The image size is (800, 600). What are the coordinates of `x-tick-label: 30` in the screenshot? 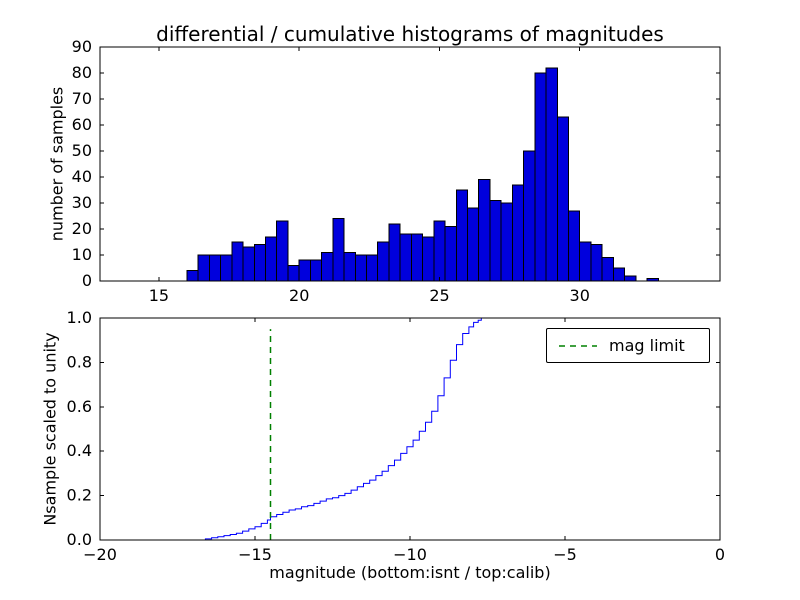 It's located at (580, 295).